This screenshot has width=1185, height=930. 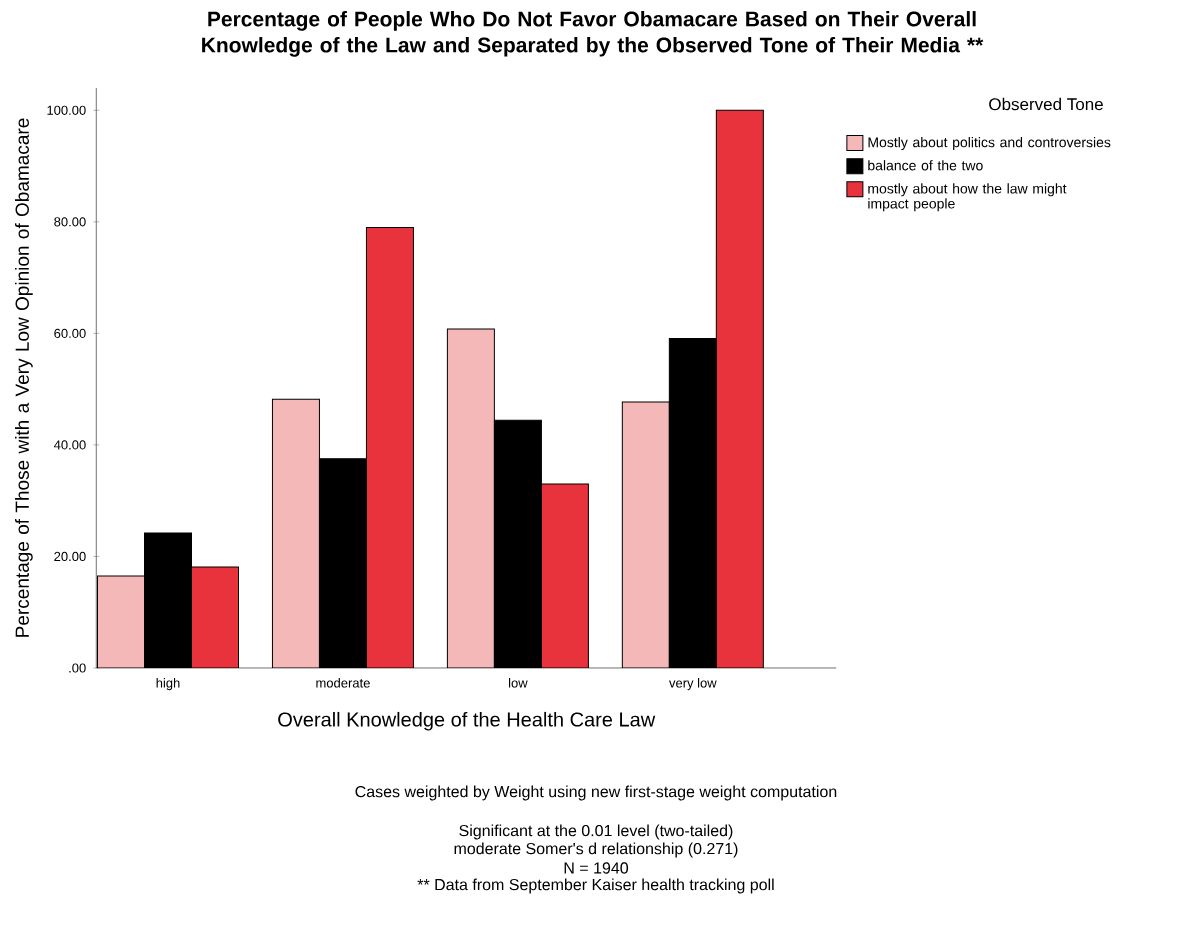 I want to click on x-tick-label: high, so click(x=168, y=684).